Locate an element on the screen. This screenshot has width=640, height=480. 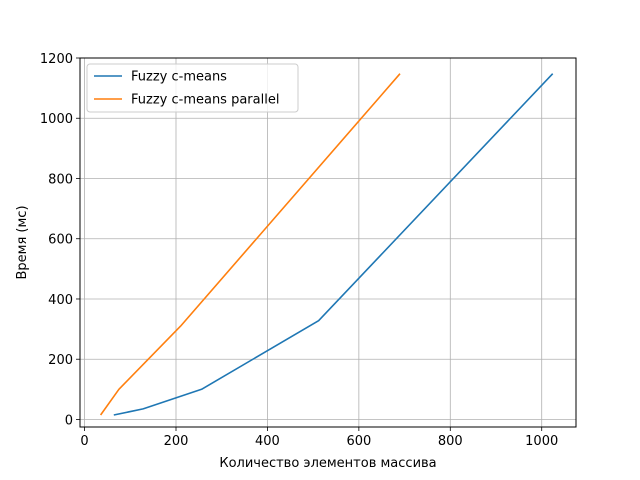
y-tick-label: 200 is located at coordinates (60, 360).